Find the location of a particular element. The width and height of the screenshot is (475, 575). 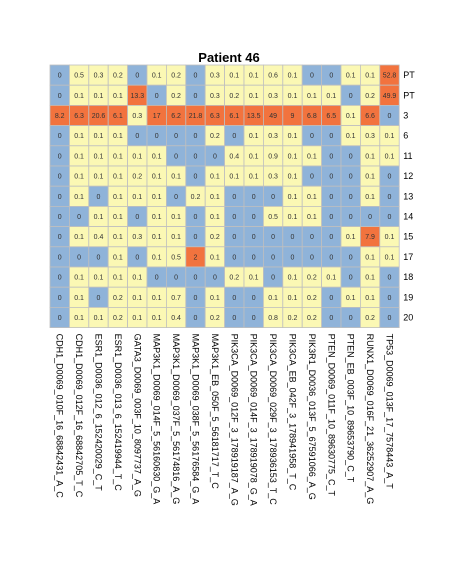

cell-value-label: 6.8 is located at coordinates (312, 116).